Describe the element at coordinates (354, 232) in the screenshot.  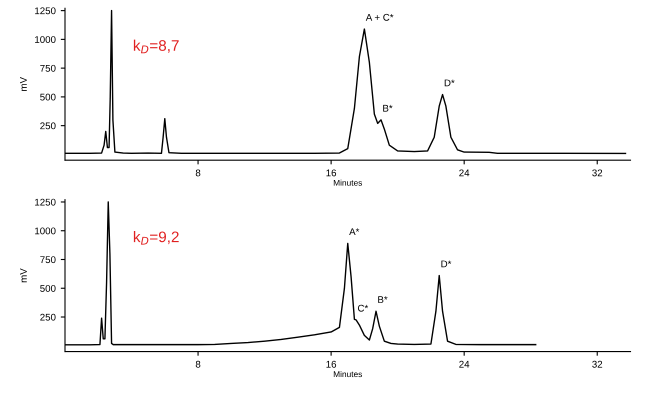
I see `annotation: A*` at that location.